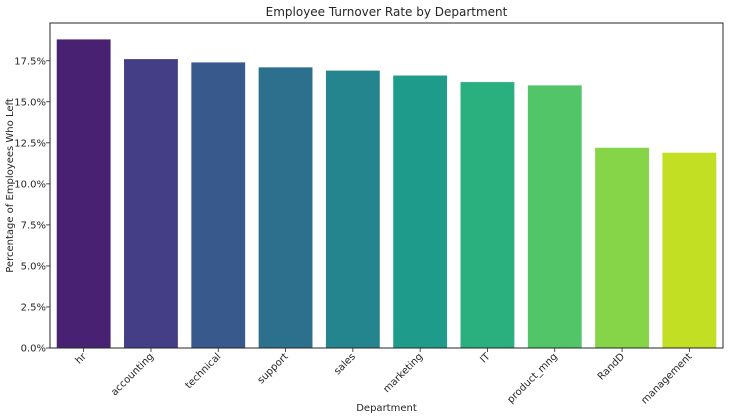  What do you see at coordinates (352, 209) in the screenshot?
I see `bar-sales` at bounding box center [352, 209].